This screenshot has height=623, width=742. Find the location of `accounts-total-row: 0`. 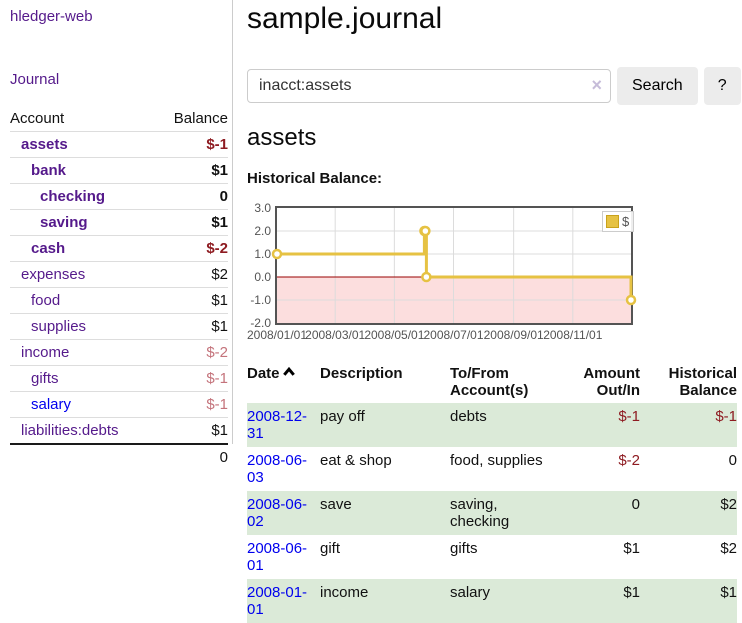

accounts-total-row: 0 is located at coordinates (119, 456).